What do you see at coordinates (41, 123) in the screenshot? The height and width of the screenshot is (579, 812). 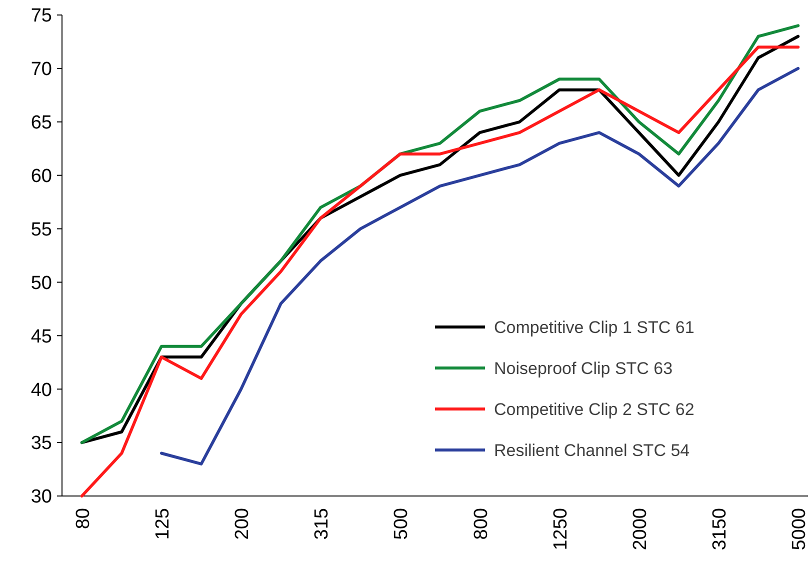 I see `y-tick-label: 65` at bounding box center [41, 123].